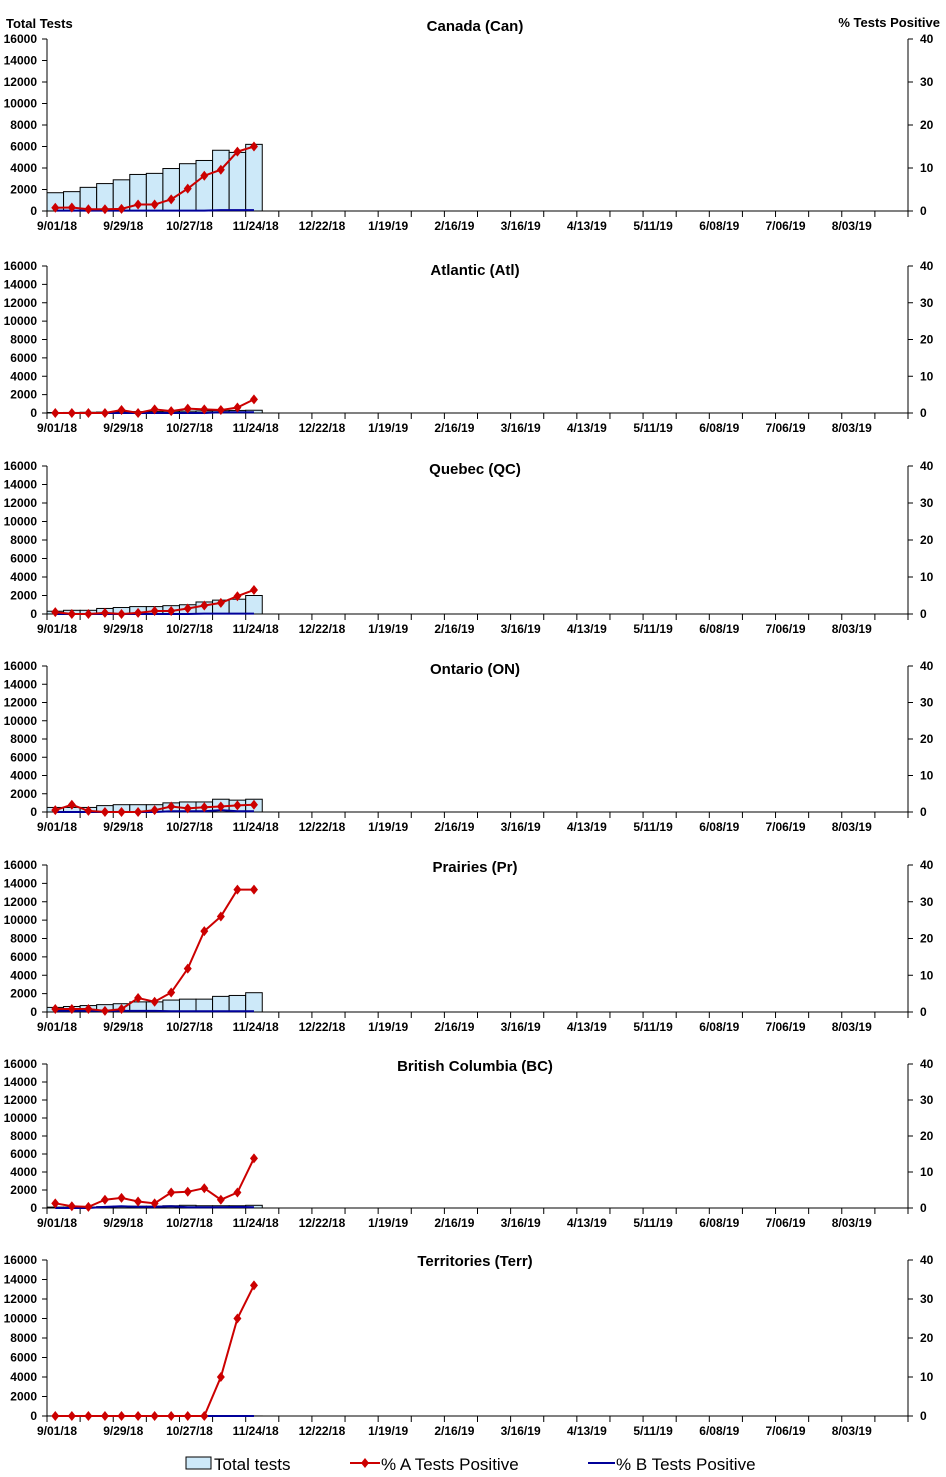 The width and height of the screenshot is (946, 1477). I want to click on x-tick-label: 6/08/19, so click(719, 1027).